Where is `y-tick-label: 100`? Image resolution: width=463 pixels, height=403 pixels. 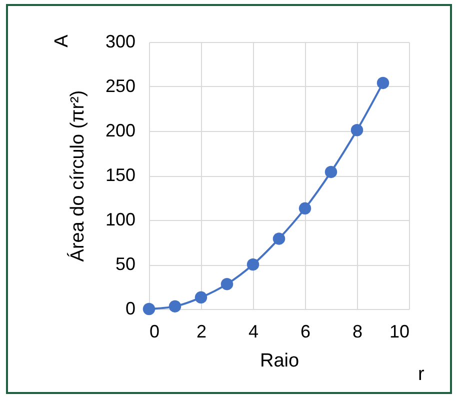 y-tick-label: 100 is located at coordinates (120, 220).